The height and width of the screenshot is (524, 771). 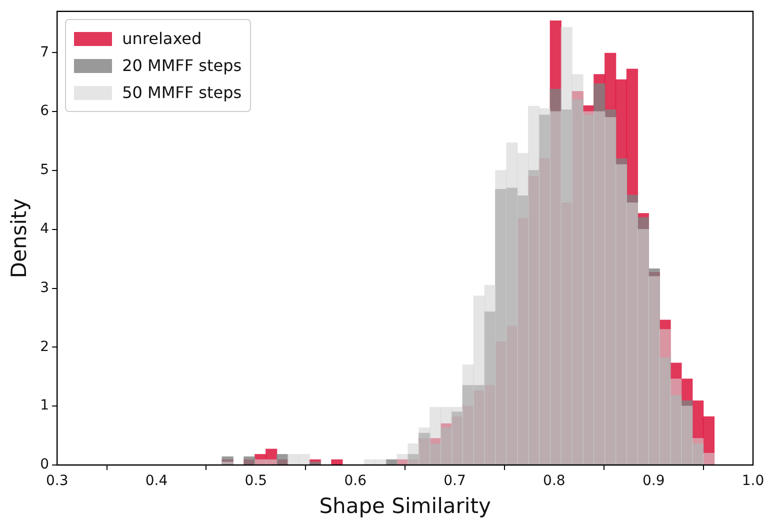 I want to click on x-tick-label: 0.5, so click(x=256, y=481).